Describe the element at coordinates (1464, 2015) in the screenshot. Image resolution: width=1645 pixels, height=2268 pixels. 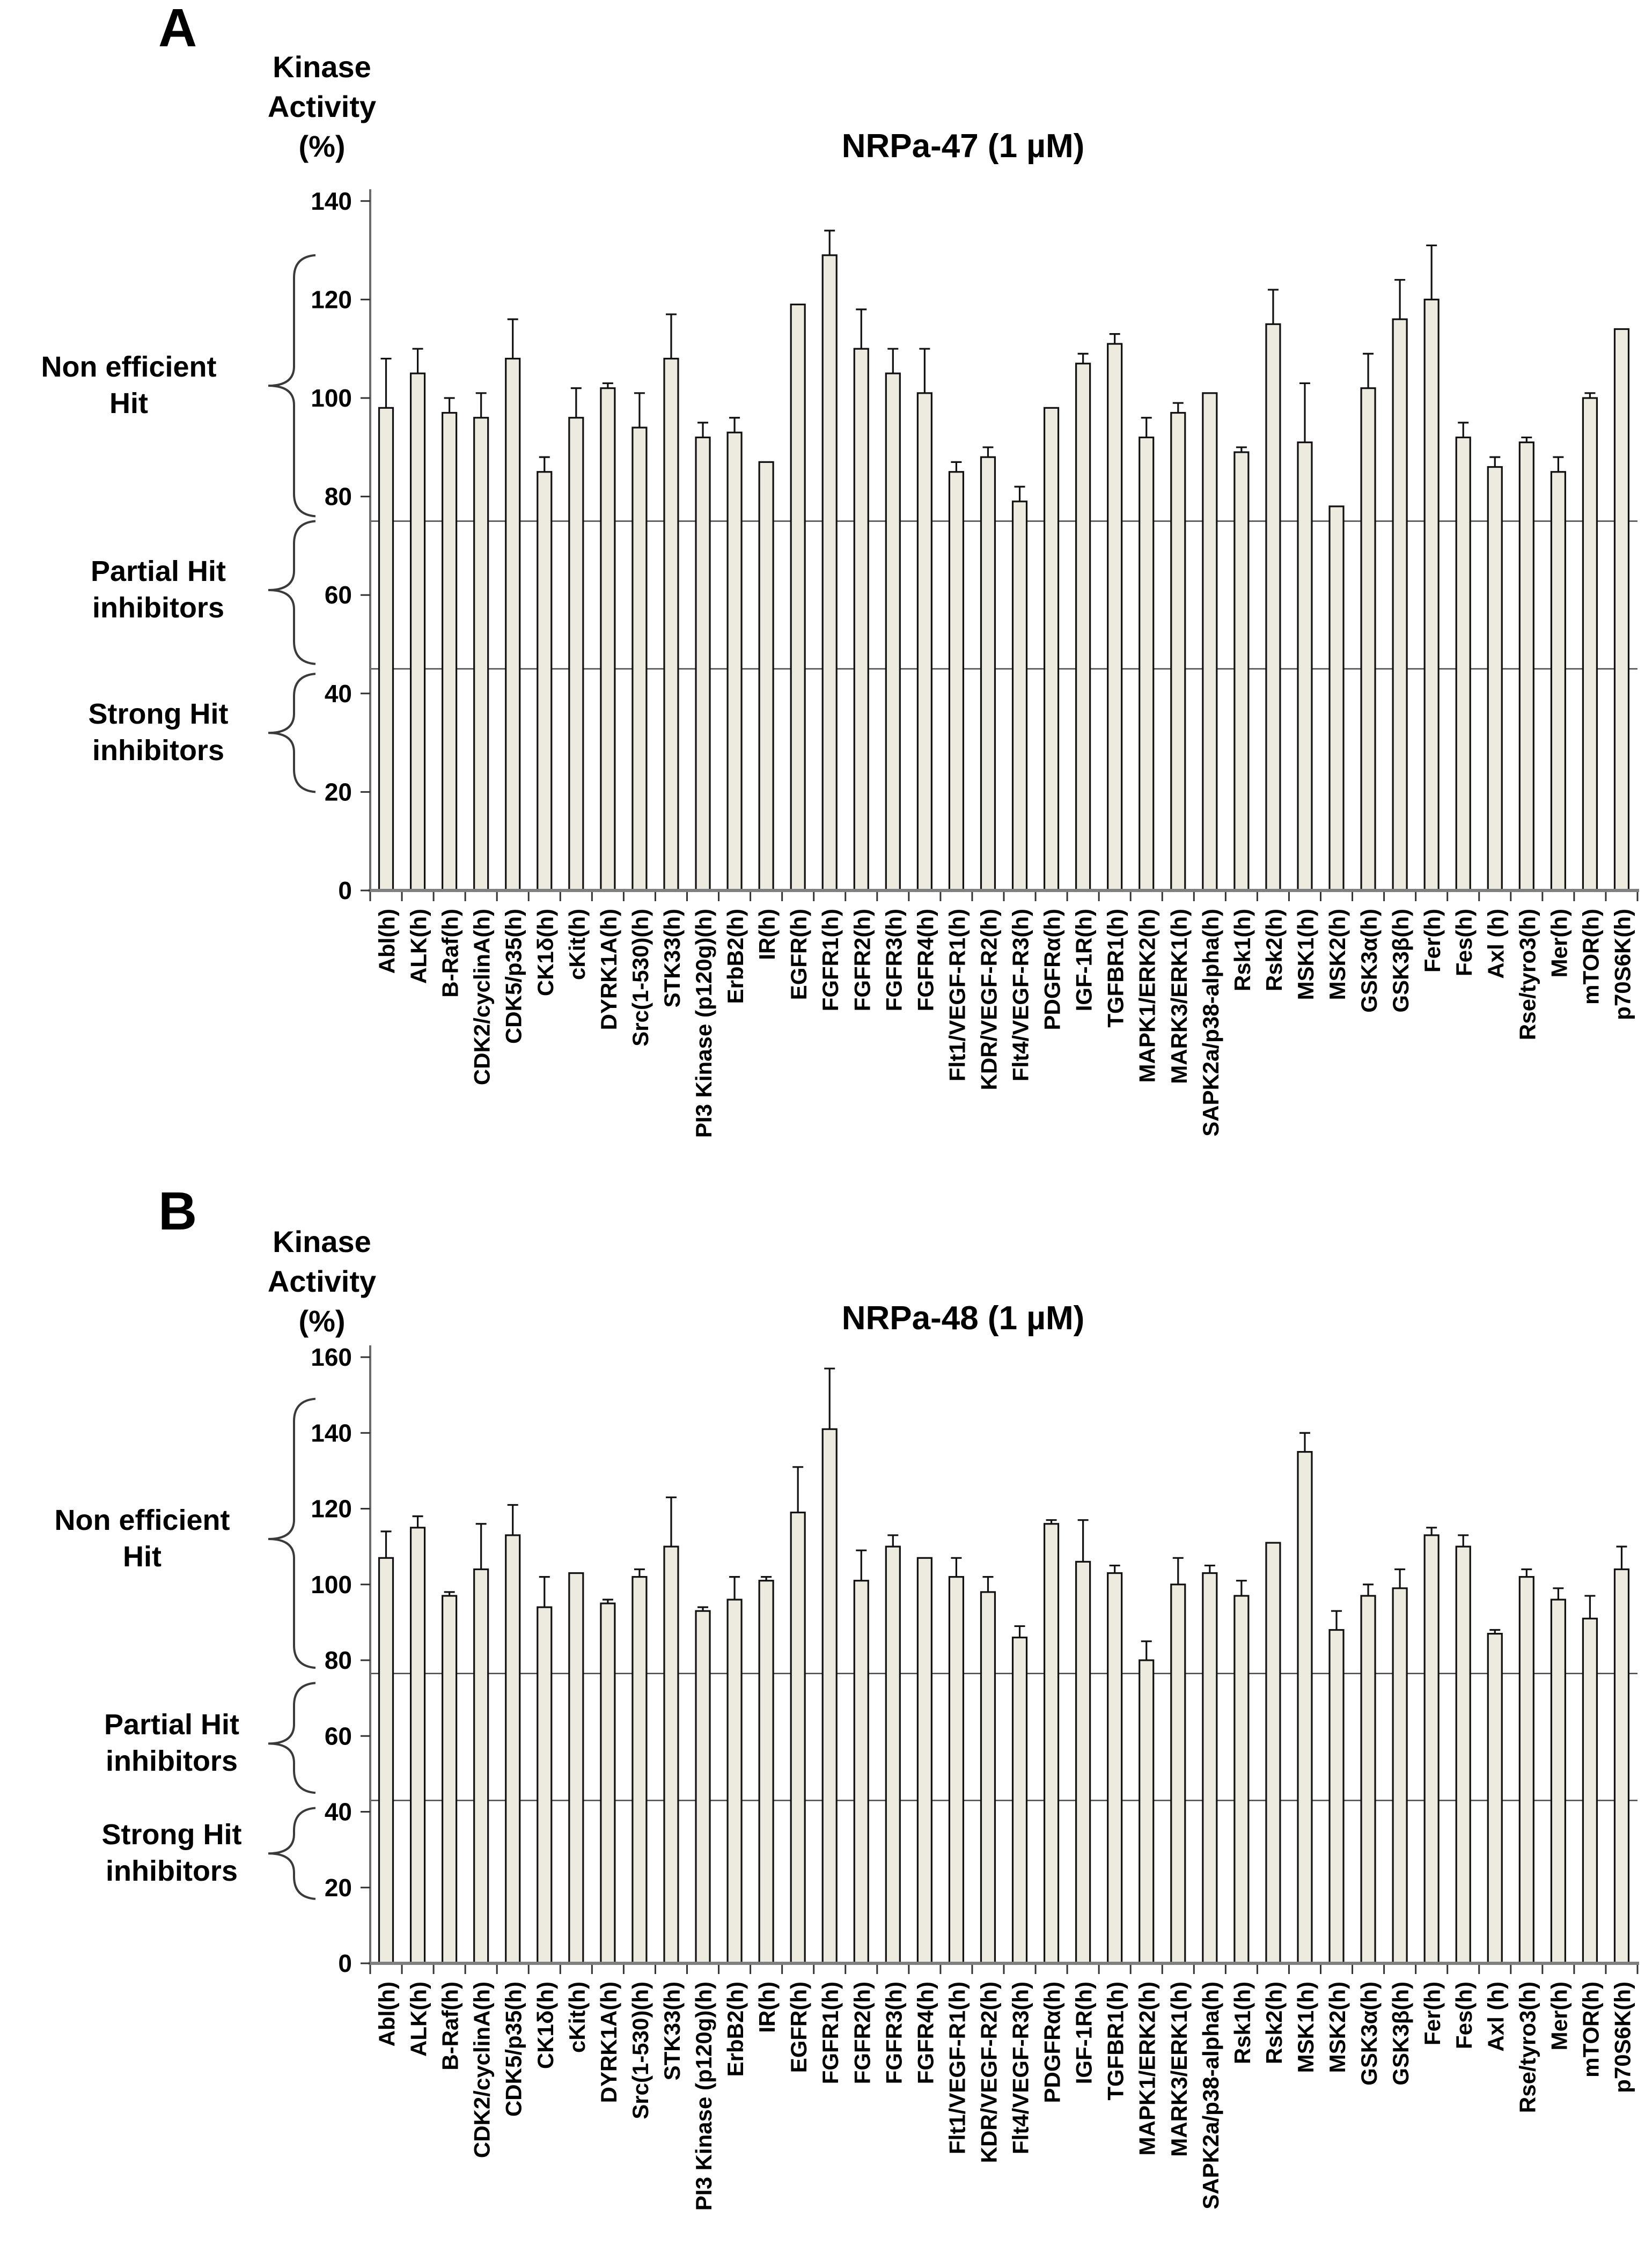
I see `x-category-label: Fes(h)` at that location.